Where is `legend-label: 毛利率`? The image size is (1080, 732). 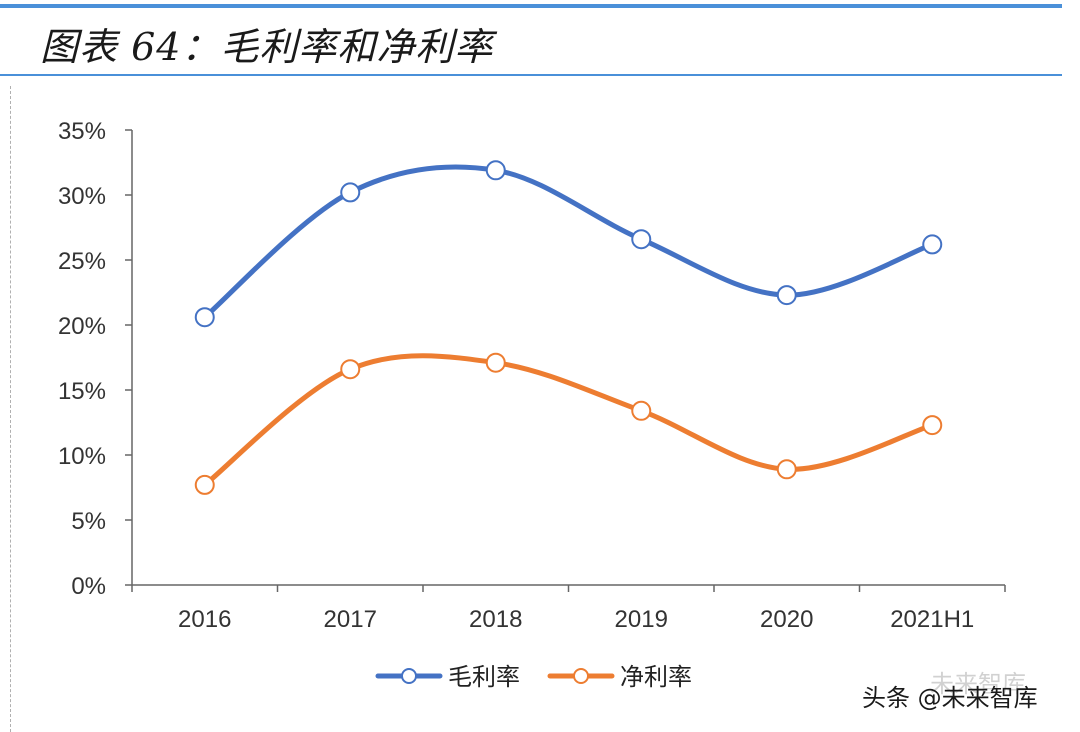 legend-label: 毛利率 is located at coordinates (484, 677).